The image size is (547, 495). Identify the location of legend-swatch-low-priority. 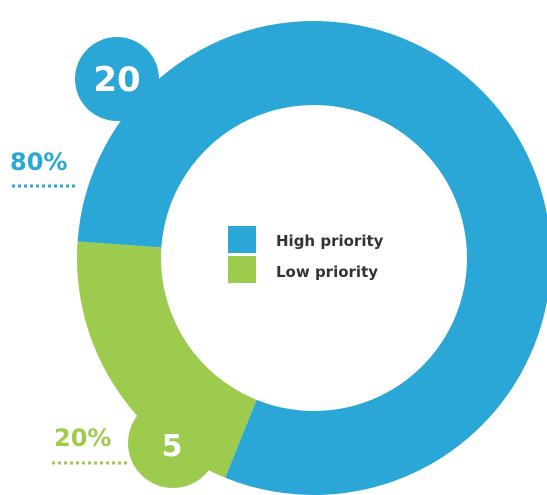
(242, 269).